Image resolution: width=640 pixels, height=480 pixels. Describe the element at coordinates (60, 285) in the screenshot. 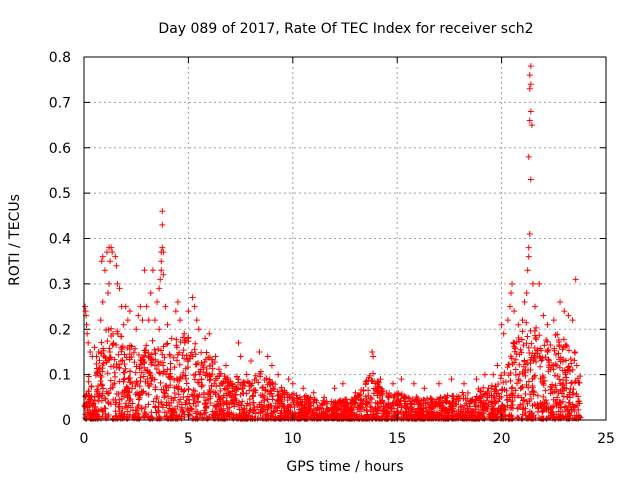

I see `y-tick-label: 0.3` at that location.